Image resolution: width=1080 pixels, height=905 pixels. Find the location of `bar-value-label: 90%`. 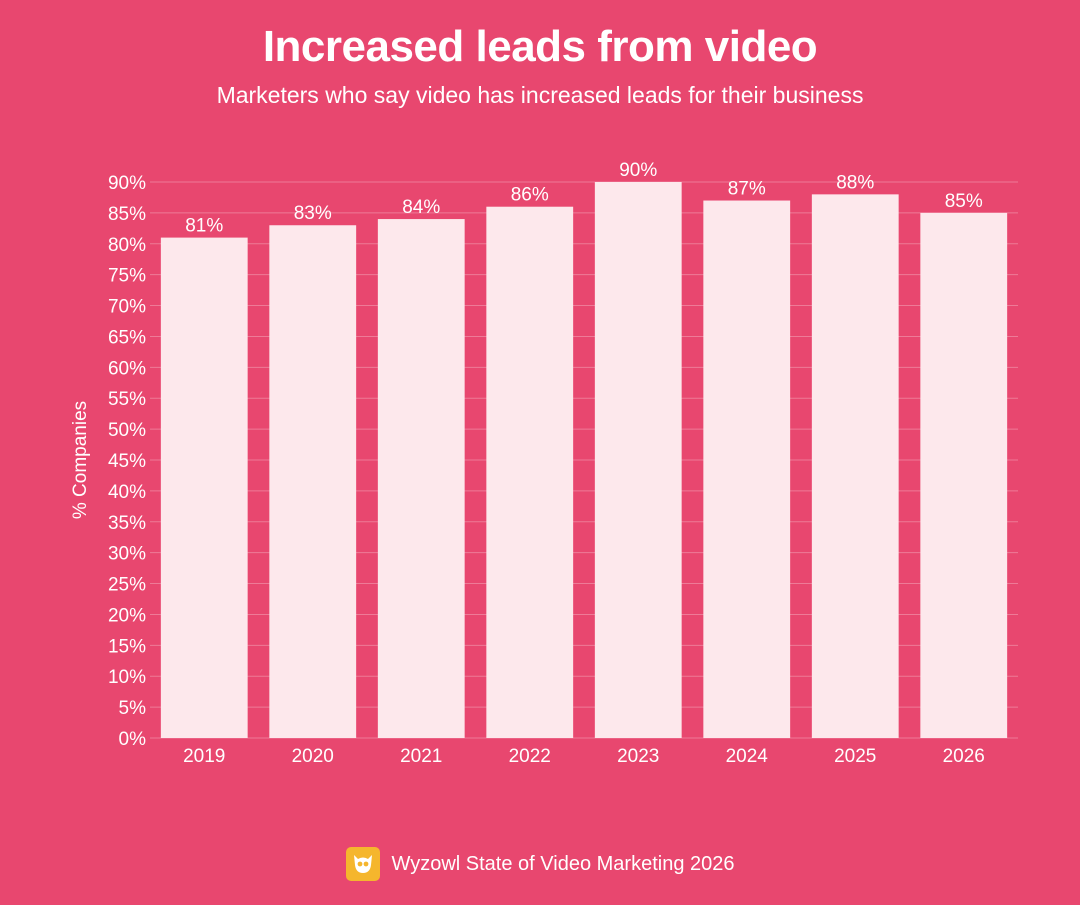

bar-value-label: 90% is located at coordinates (638, 170).